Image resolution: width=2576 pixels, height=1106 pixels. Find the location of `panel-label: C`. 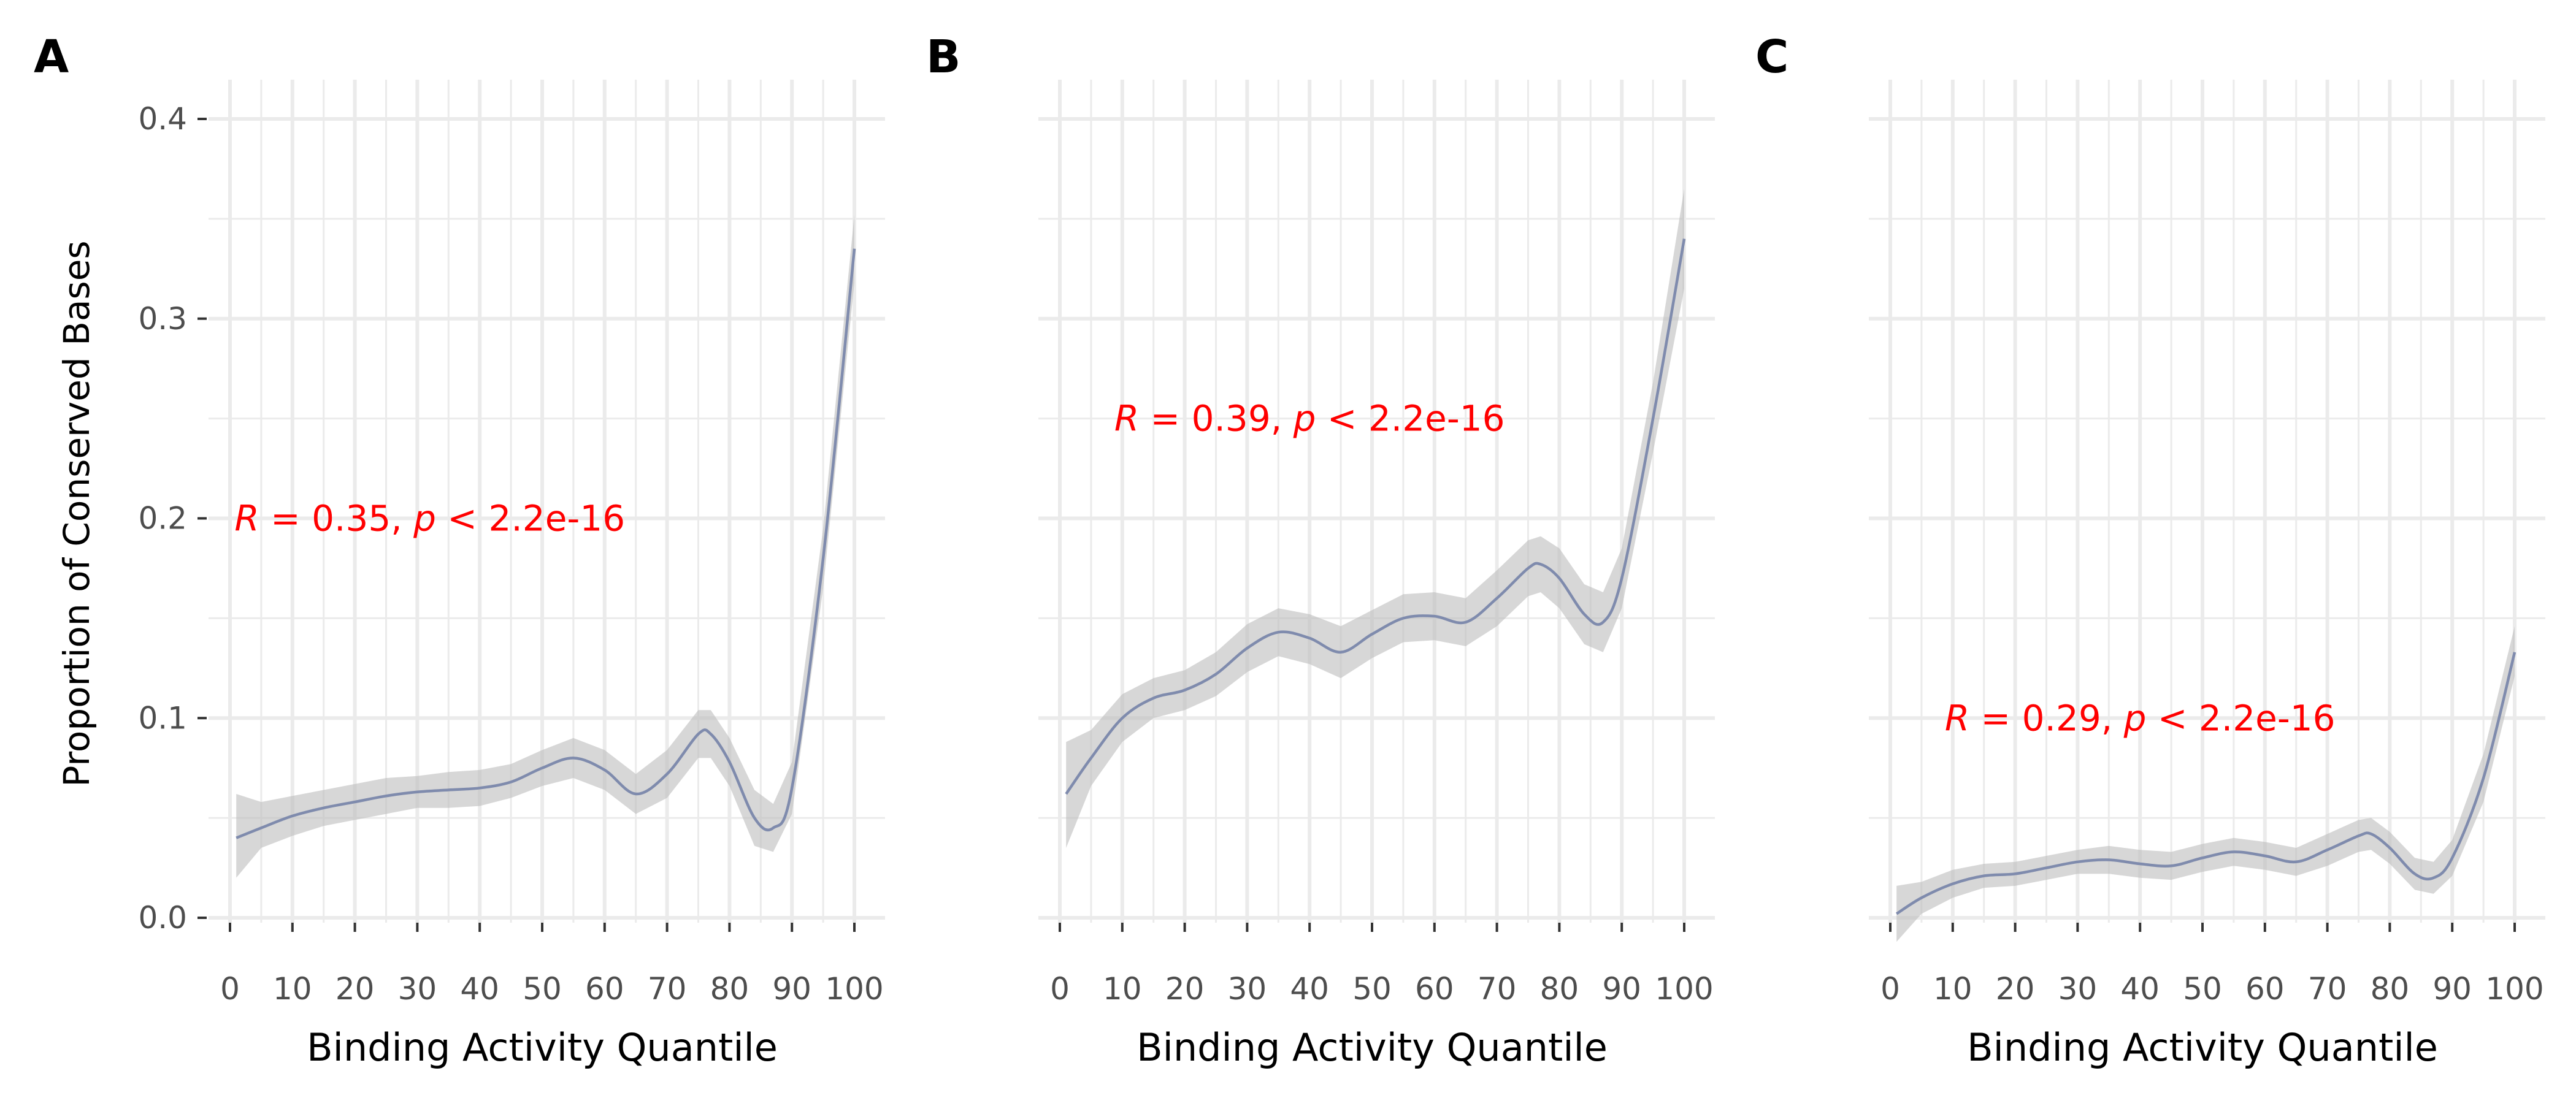

panel-label: C is located at coordinates (1771, 57).